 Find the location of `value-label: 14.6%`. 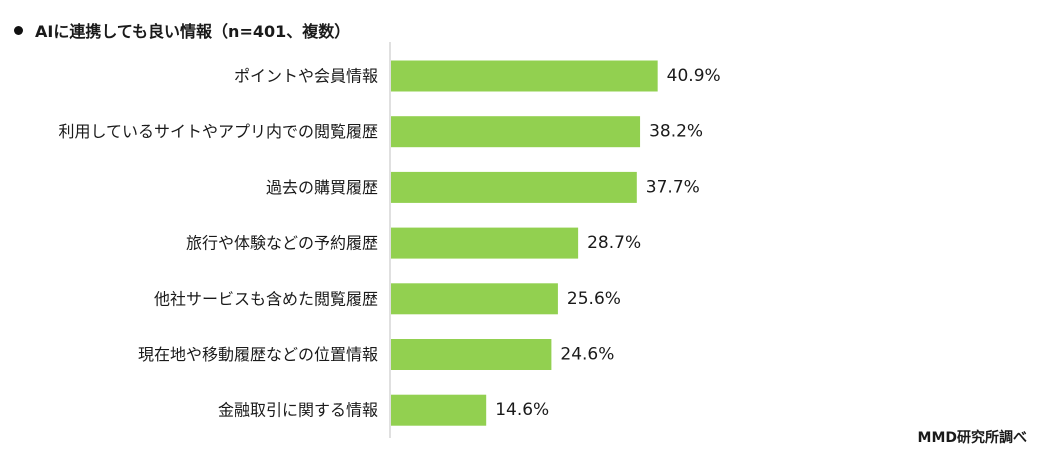

value-label: 14.6% is located at coordinates (522, 410).